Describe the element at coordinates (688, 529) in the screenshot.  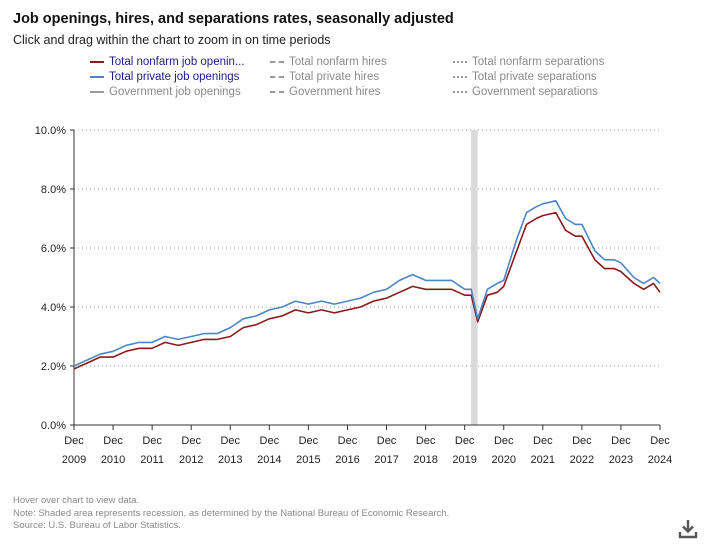
I see `download-icon` at that location.